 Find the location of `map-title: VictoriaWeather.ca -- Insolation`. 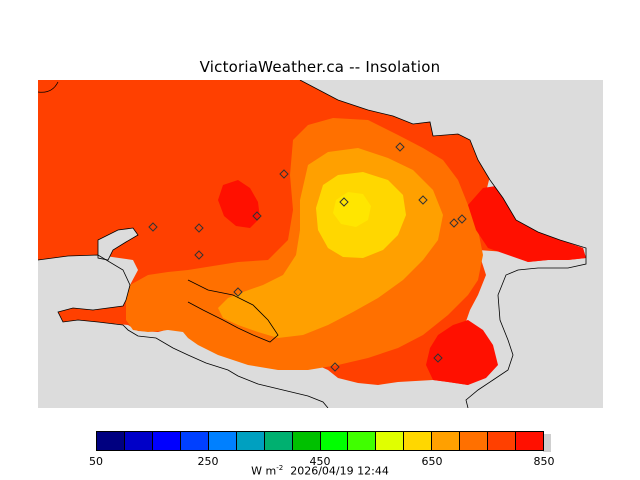

map-title: VictoriaWeather.ca -- Insolation is located at coordinates (320, 67).